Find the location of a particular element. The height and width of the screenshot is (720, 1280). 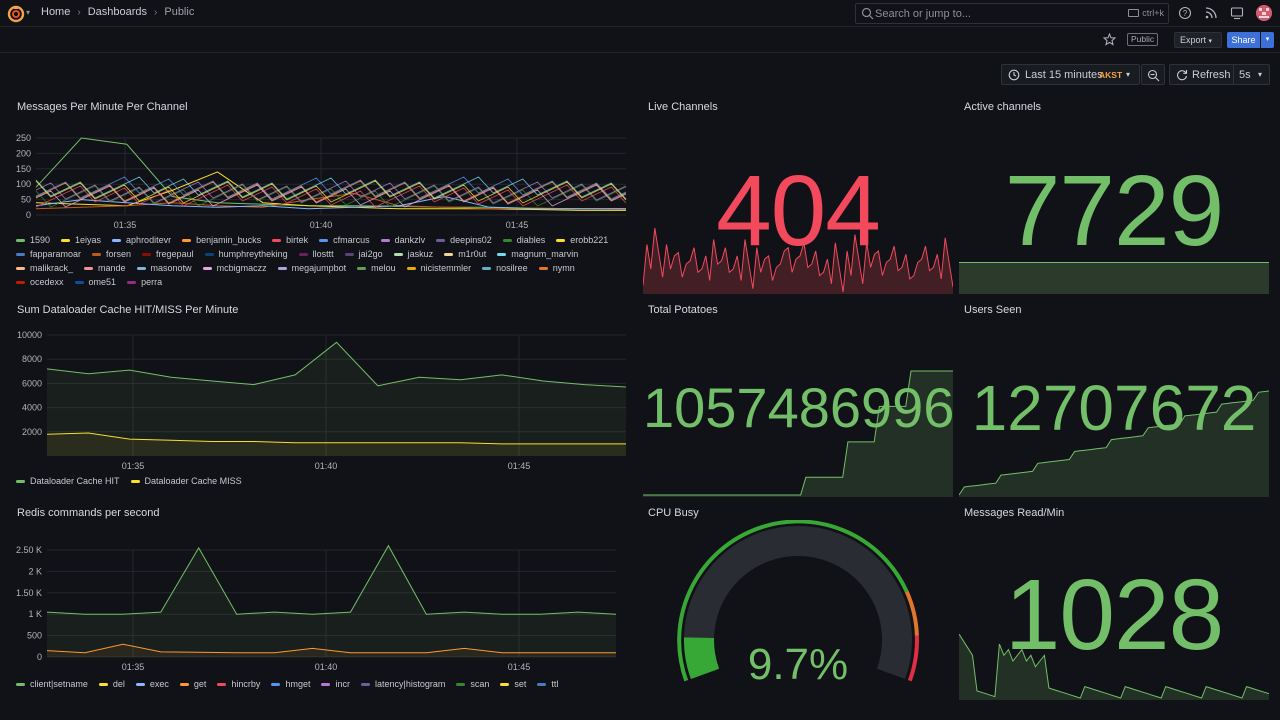

legend-item: incr is located at coordinates (335, 684).